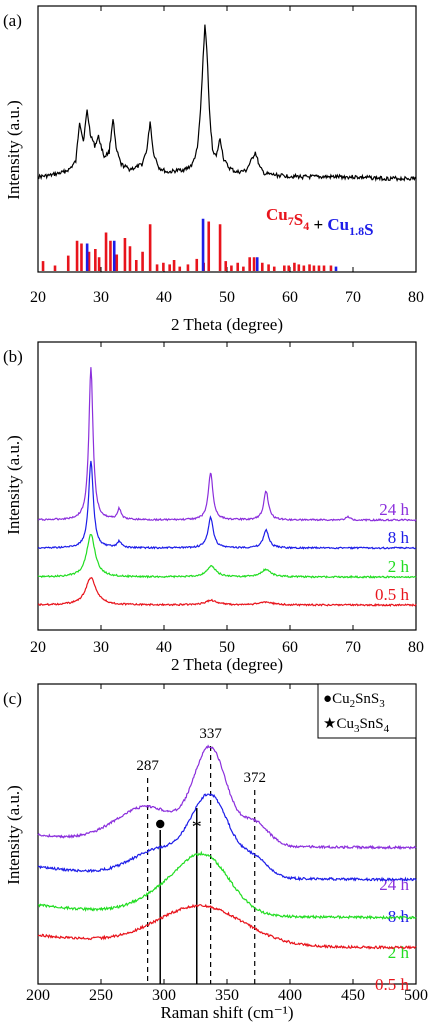 Image resolution: width=430 pixels, height=1029 pixels. I want to click on panel-c-annotations: 287 337 372 *, so click(201, 782).